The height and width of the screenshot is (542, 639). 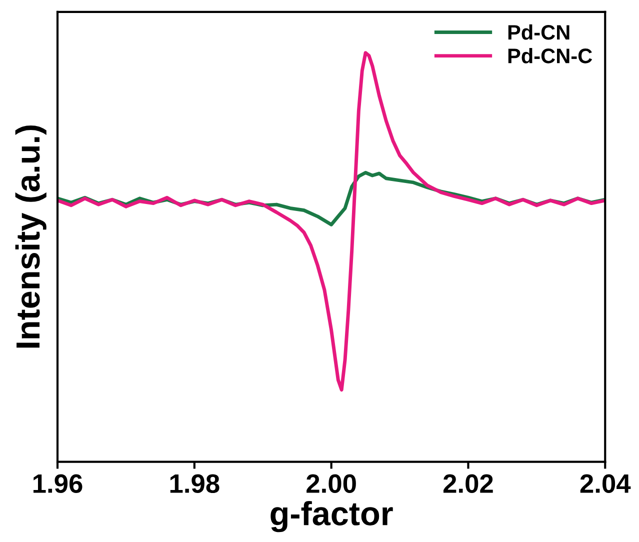 I want to click on x-tick-label: 2.02, so click(x=468, y=483).